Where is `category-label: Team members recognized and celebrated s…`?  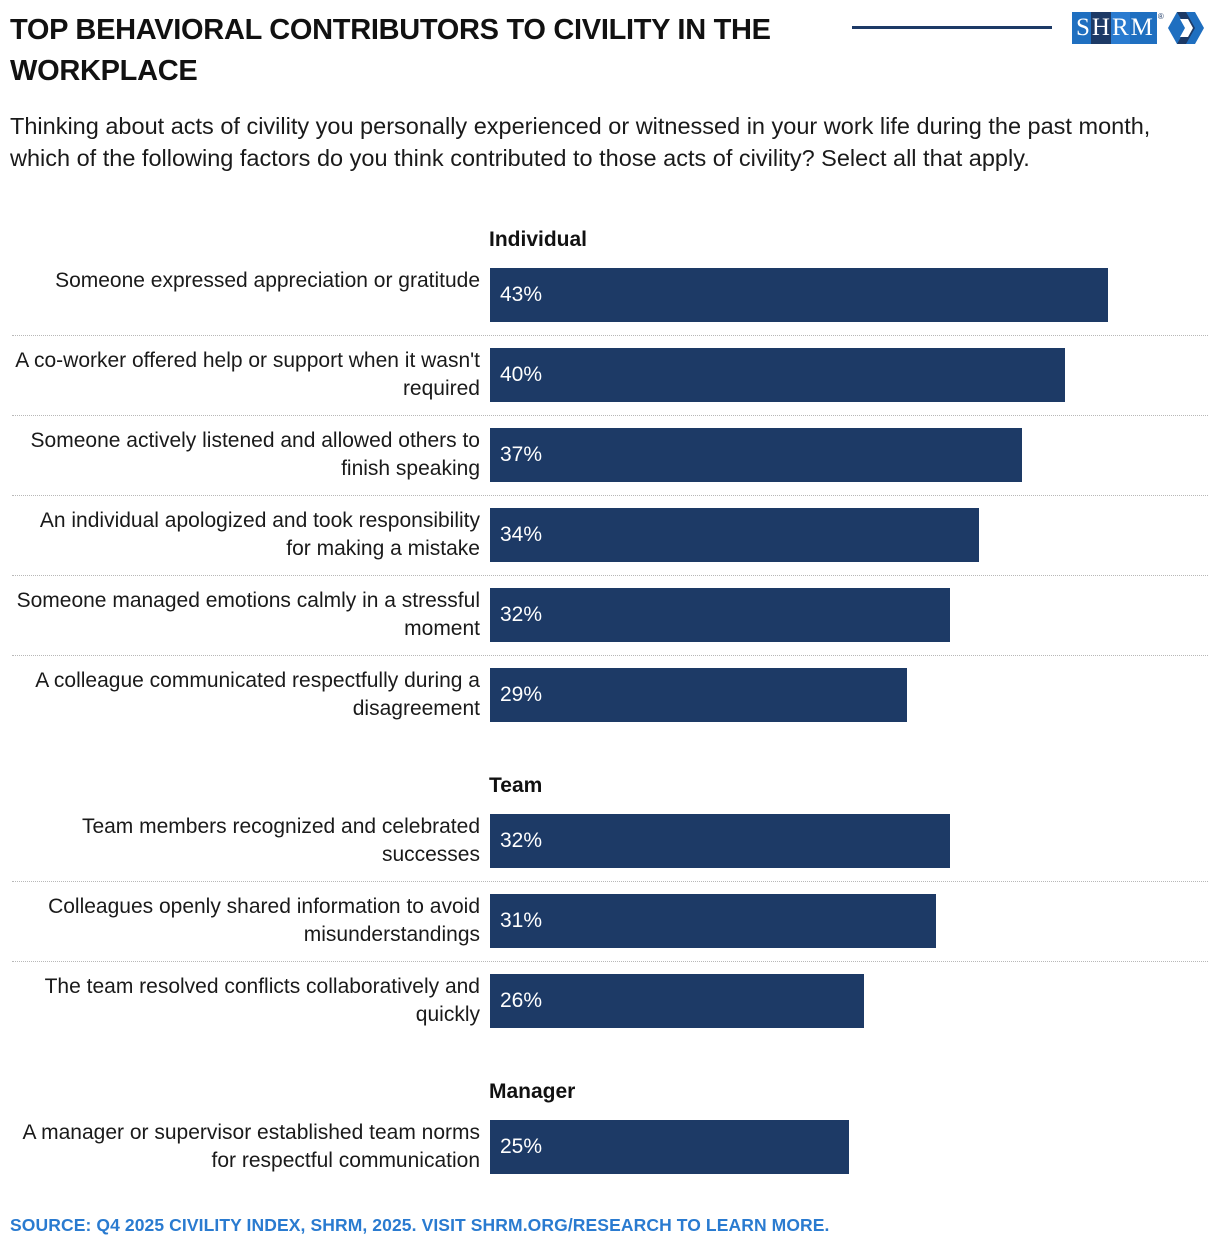 category-label: Team members recognized and celebrated s… is located at coordinates (280, 840).